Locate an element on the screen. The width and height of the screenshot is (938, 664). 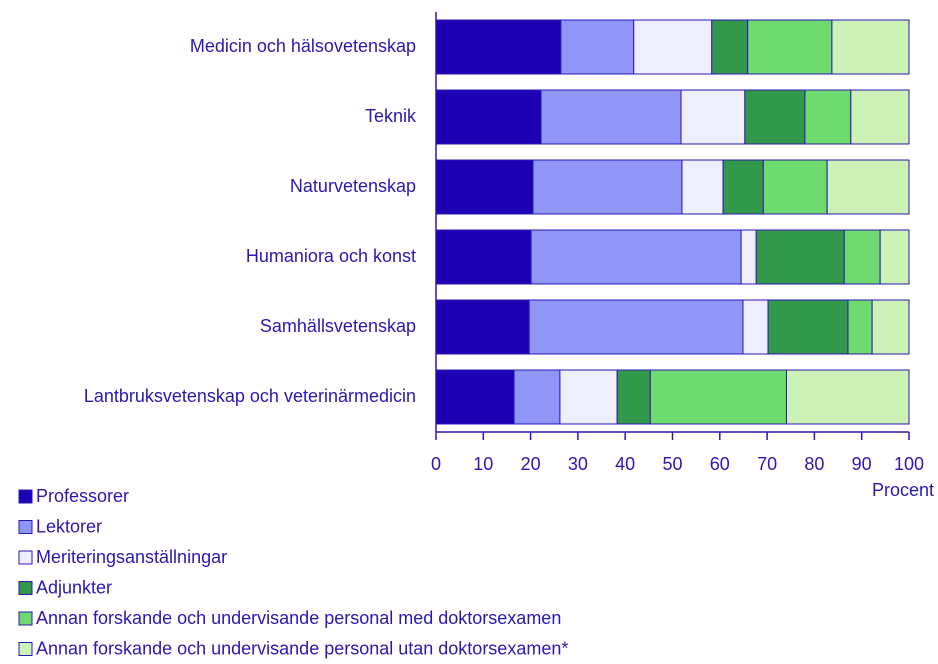
x-tick-label: 50 is located at coordinates (672, 464).